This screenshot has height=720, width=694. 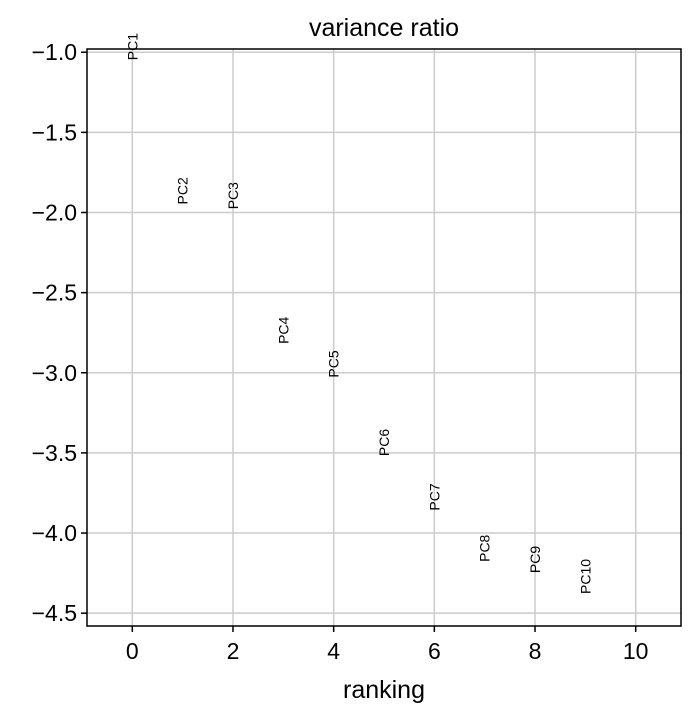 I want to click on point-label-pc10: PC10, so click(x=585, y=576).